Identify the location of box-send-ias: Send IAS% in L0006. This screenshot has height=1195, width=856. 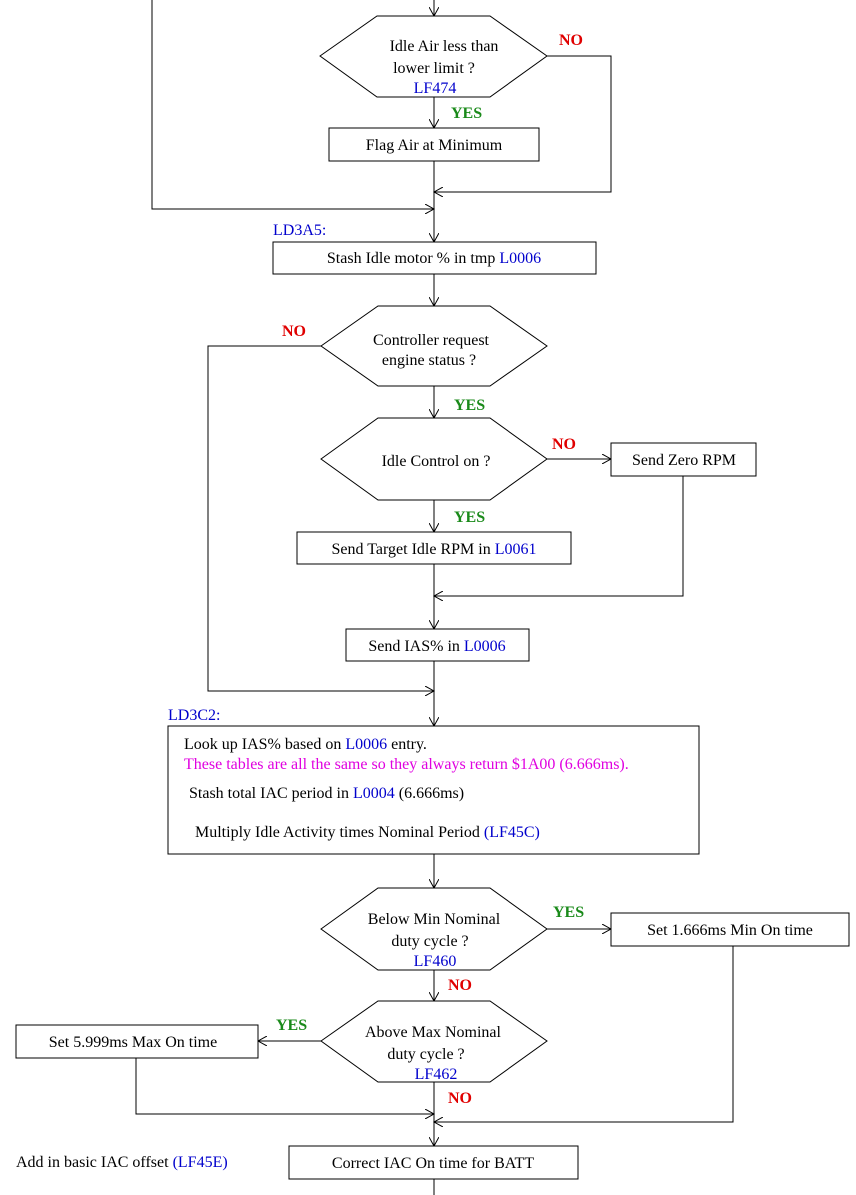
(437, 645).